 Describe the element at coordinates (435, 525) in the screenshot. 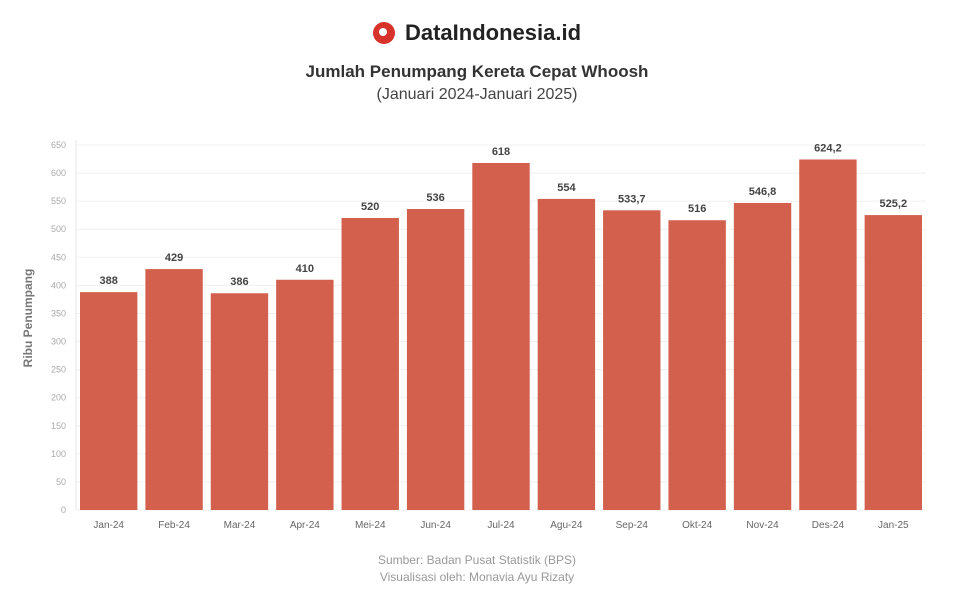

I see `x-tick-label: Jun-24` at that location.